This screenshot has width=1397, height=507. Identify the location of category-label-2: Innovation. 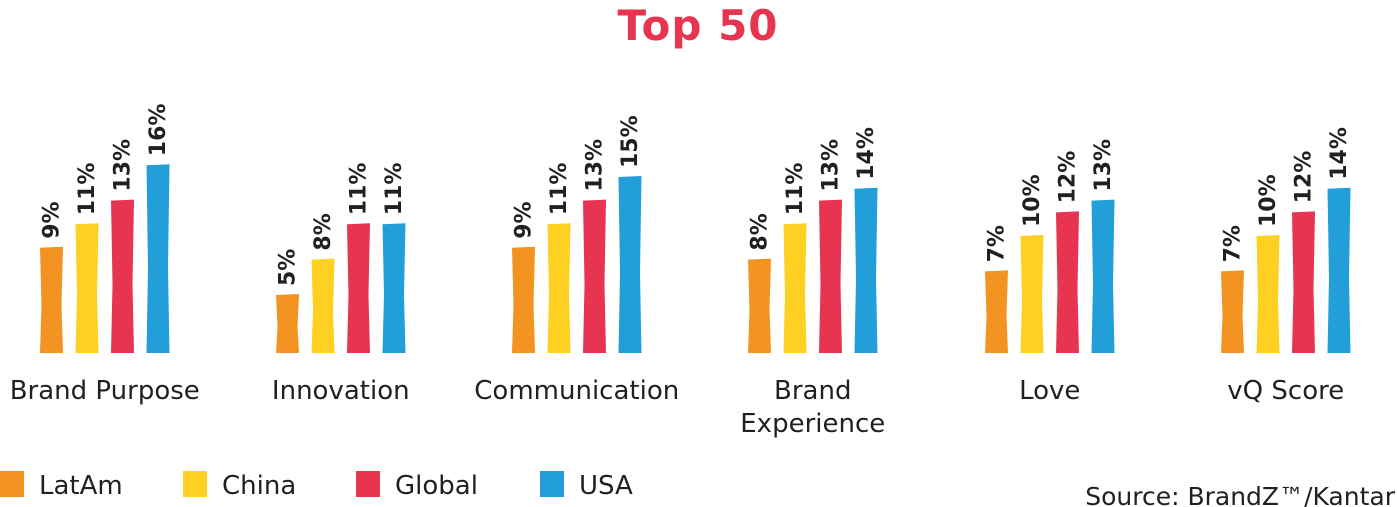
(341, 391).